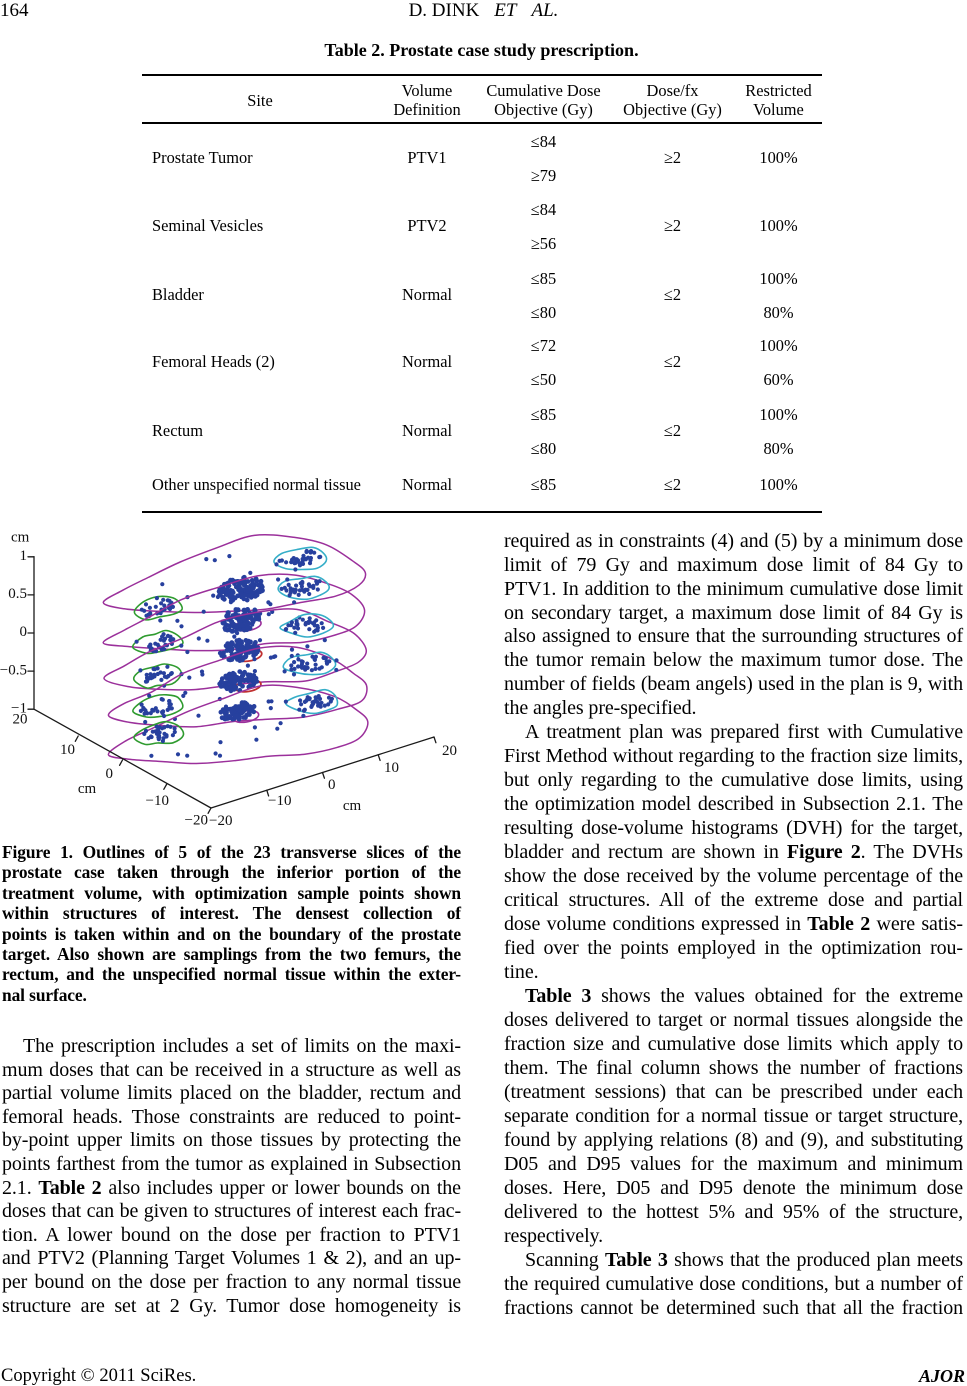  I want to click on svg-text: 0.5, so click(17, 594).